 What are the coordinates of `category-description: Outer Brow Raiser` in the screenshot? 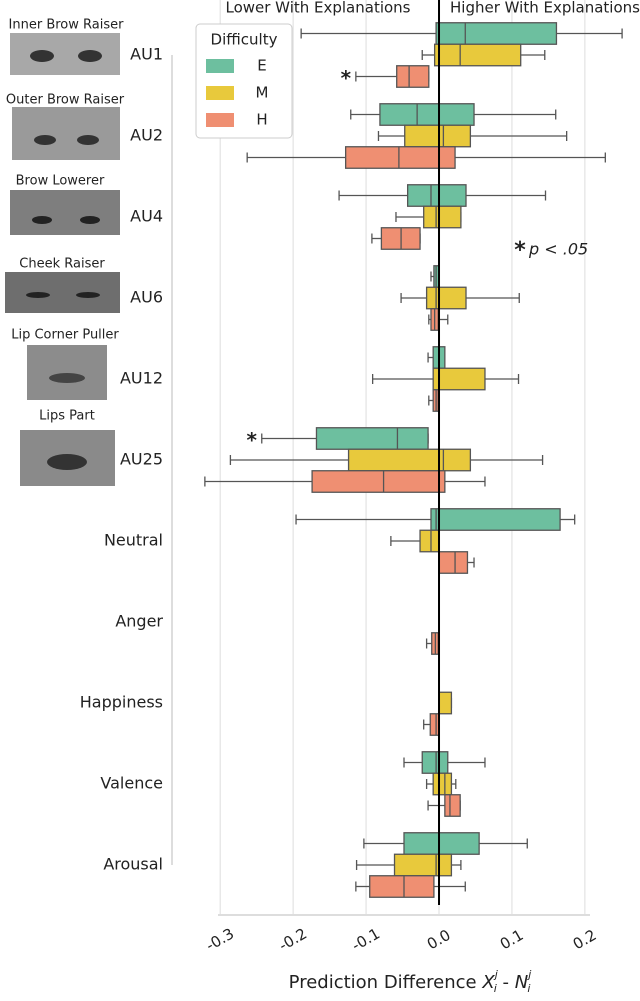 It's located at (65, 100).